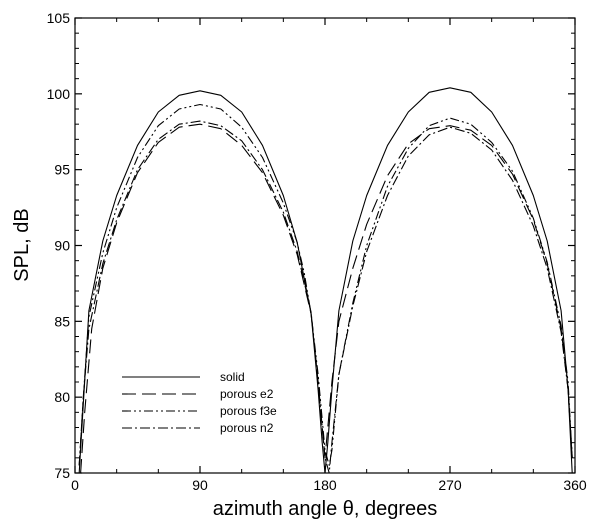 Image resolution: width=597 pixels, height=525 pixels. What do you see at coordinates (200, 485) in the screenshot?
I see `x-tick-label: 90` at bounding box center [200, 485].